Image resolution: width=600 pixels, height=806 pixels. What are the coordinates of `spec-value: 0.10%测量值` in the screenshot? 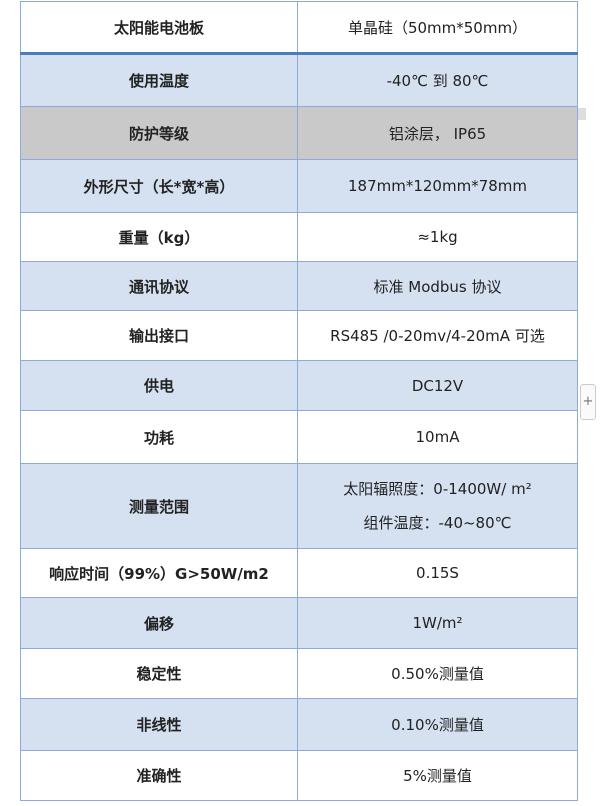 It's located at (437, 724).